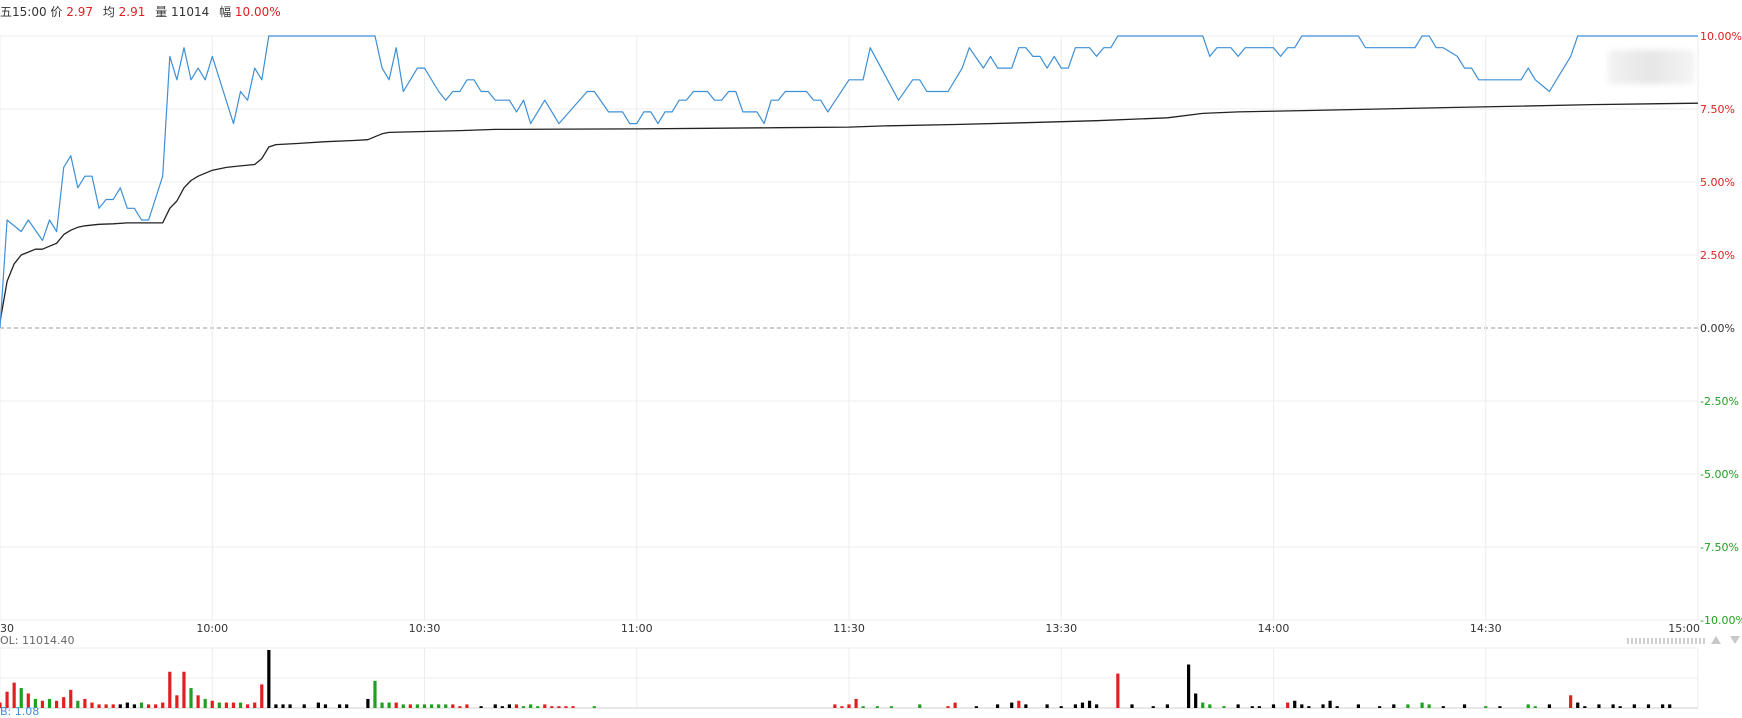  I want to click on x-tick-label: 13:30, so click(1061, 628).